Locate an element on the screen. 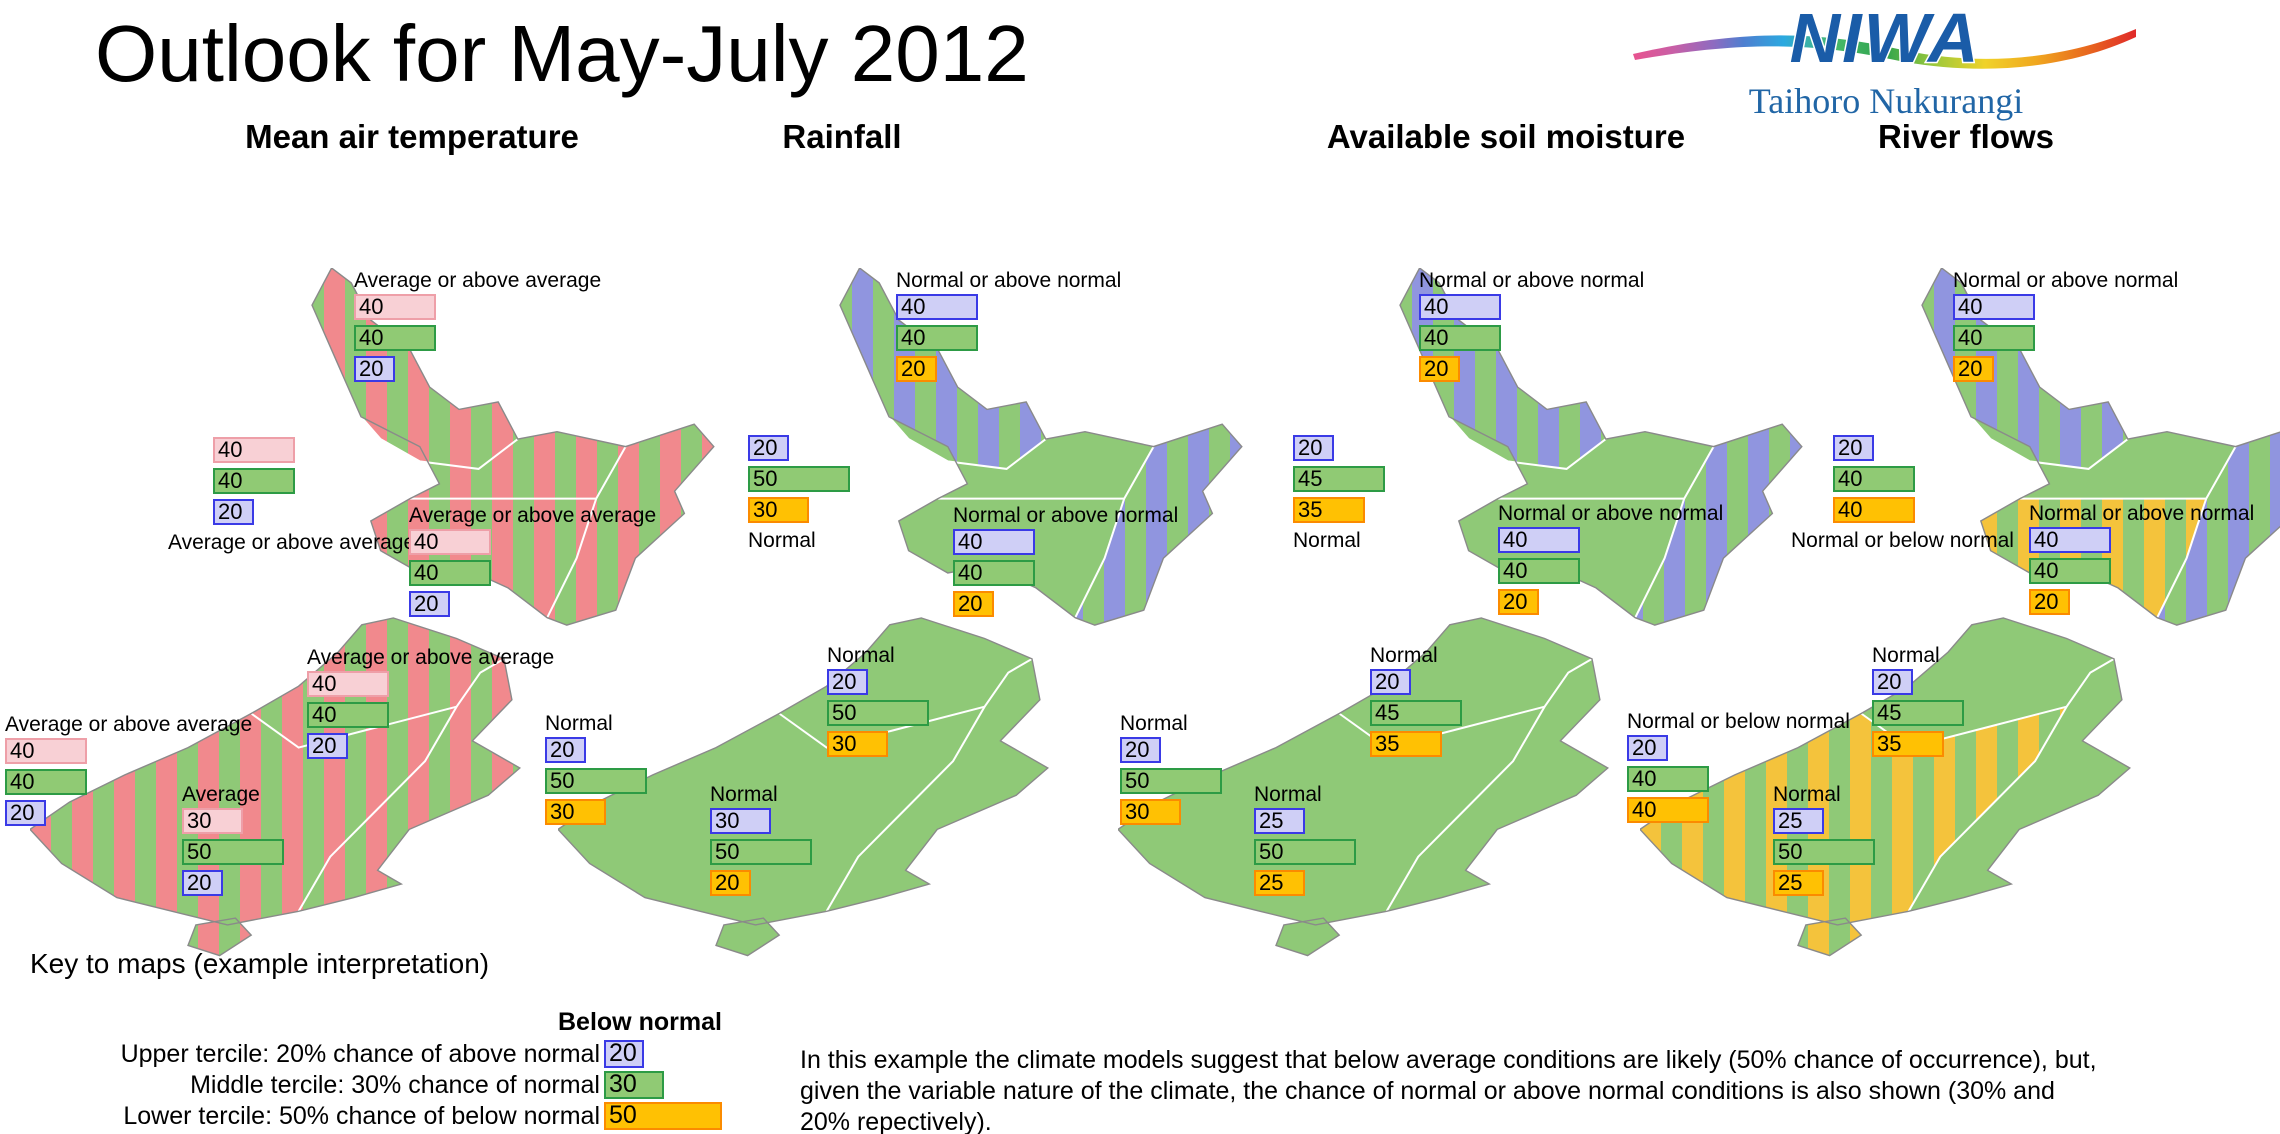  niwa-logo-text: NIWA is located at coordinates (1885, 39).